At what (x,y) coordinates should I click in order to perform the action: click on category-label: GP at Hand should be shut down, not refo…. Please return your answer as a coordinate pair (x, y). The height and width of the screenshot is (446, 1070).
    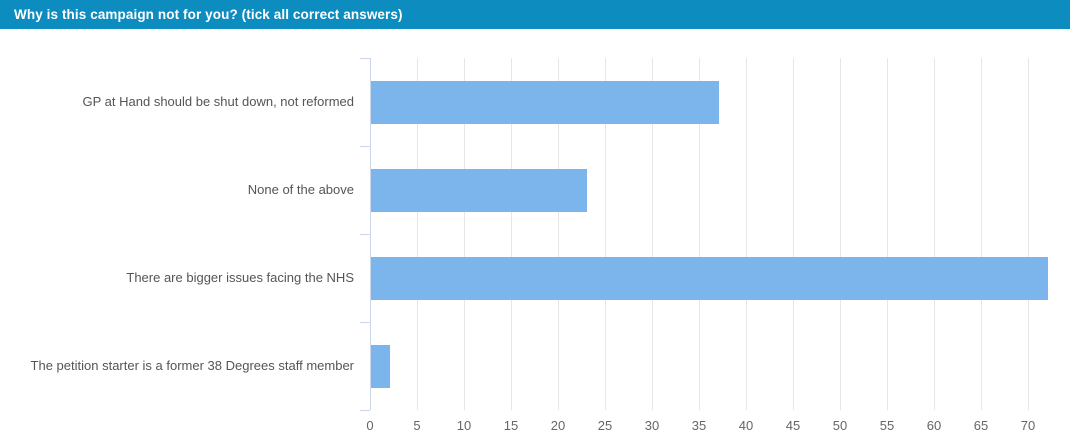
    Looking at the image, I should click on (218, 101).